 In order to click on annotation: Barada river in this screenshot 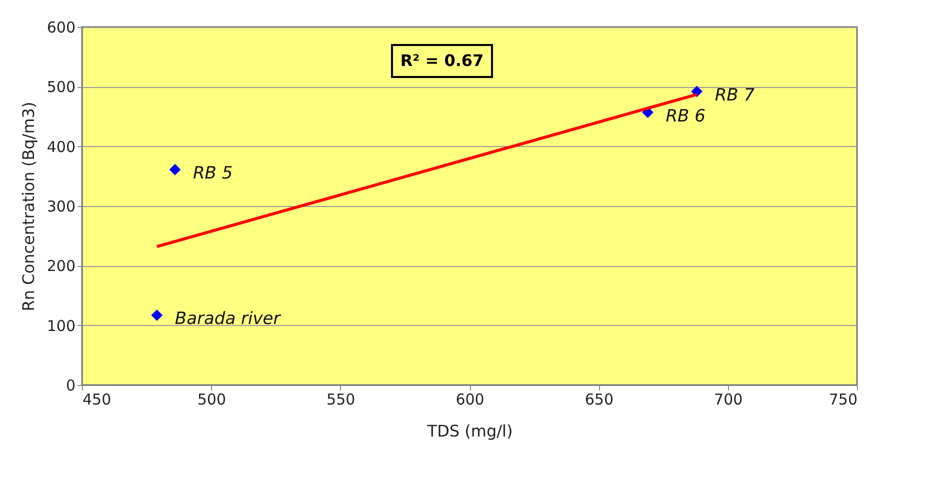, I will do `click(228, 319)`.